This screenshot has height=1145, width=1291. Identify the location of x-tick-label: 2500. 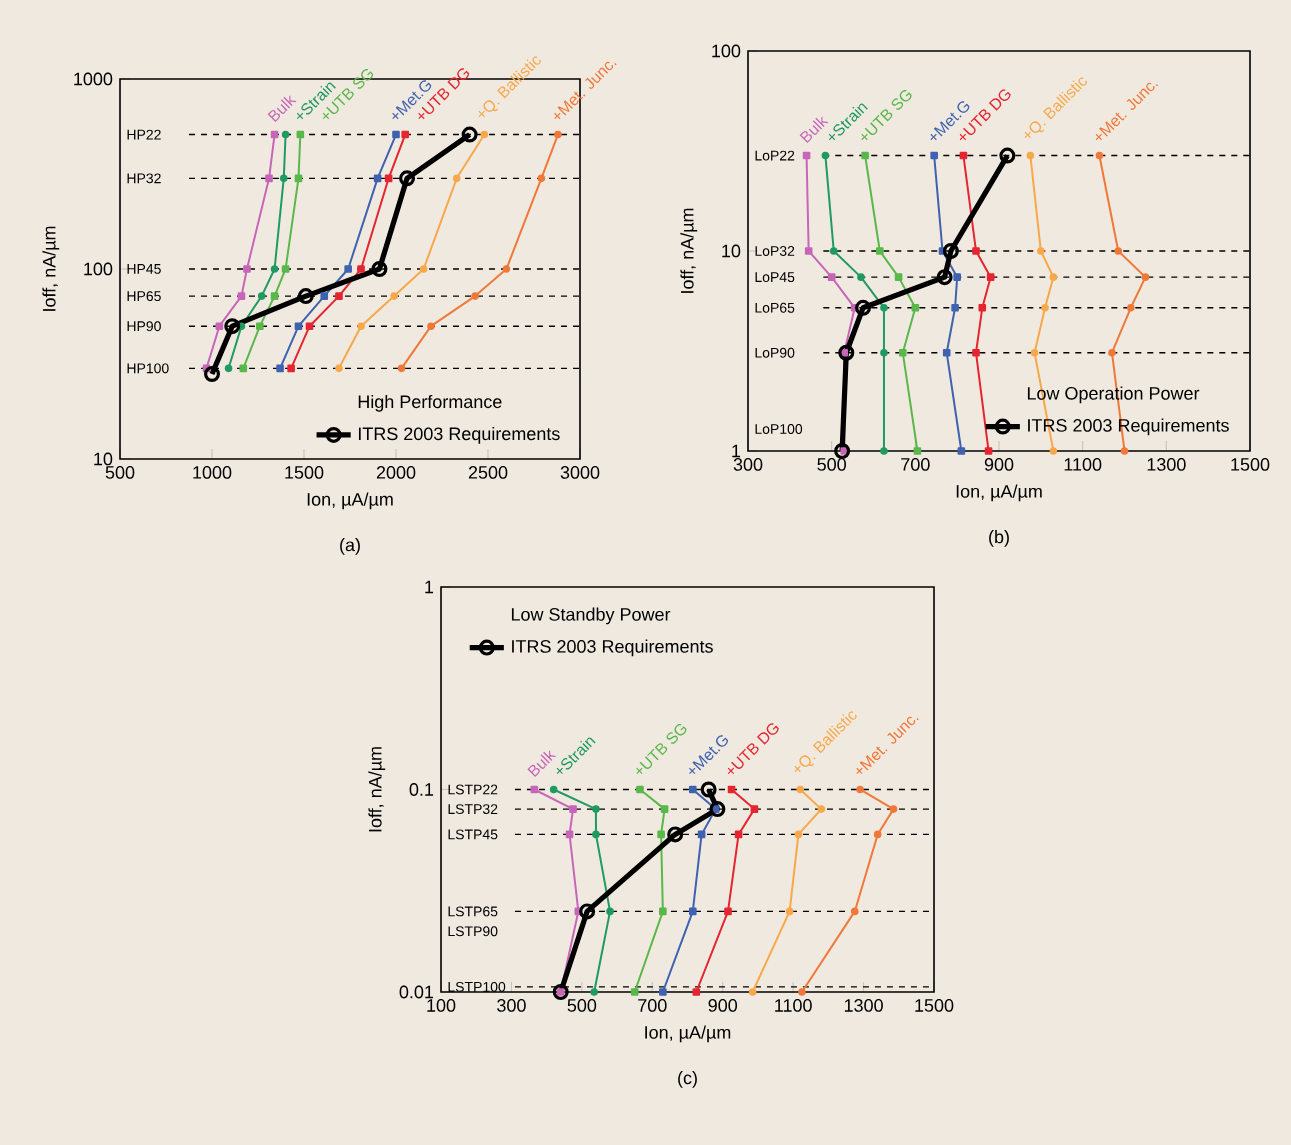
(488, 472).